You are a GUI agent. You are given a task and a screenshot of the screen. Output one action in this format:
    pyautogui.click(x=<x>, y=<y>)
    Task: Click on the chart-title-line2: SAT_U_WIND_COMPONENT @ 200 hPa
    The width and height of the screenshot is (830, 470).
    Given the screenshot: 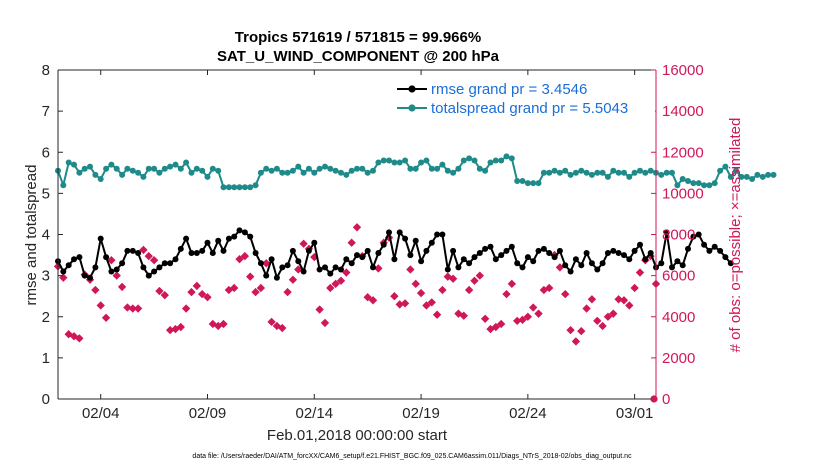 What is the action you would take?
    pyautogui.click(x=358, y=56)
    